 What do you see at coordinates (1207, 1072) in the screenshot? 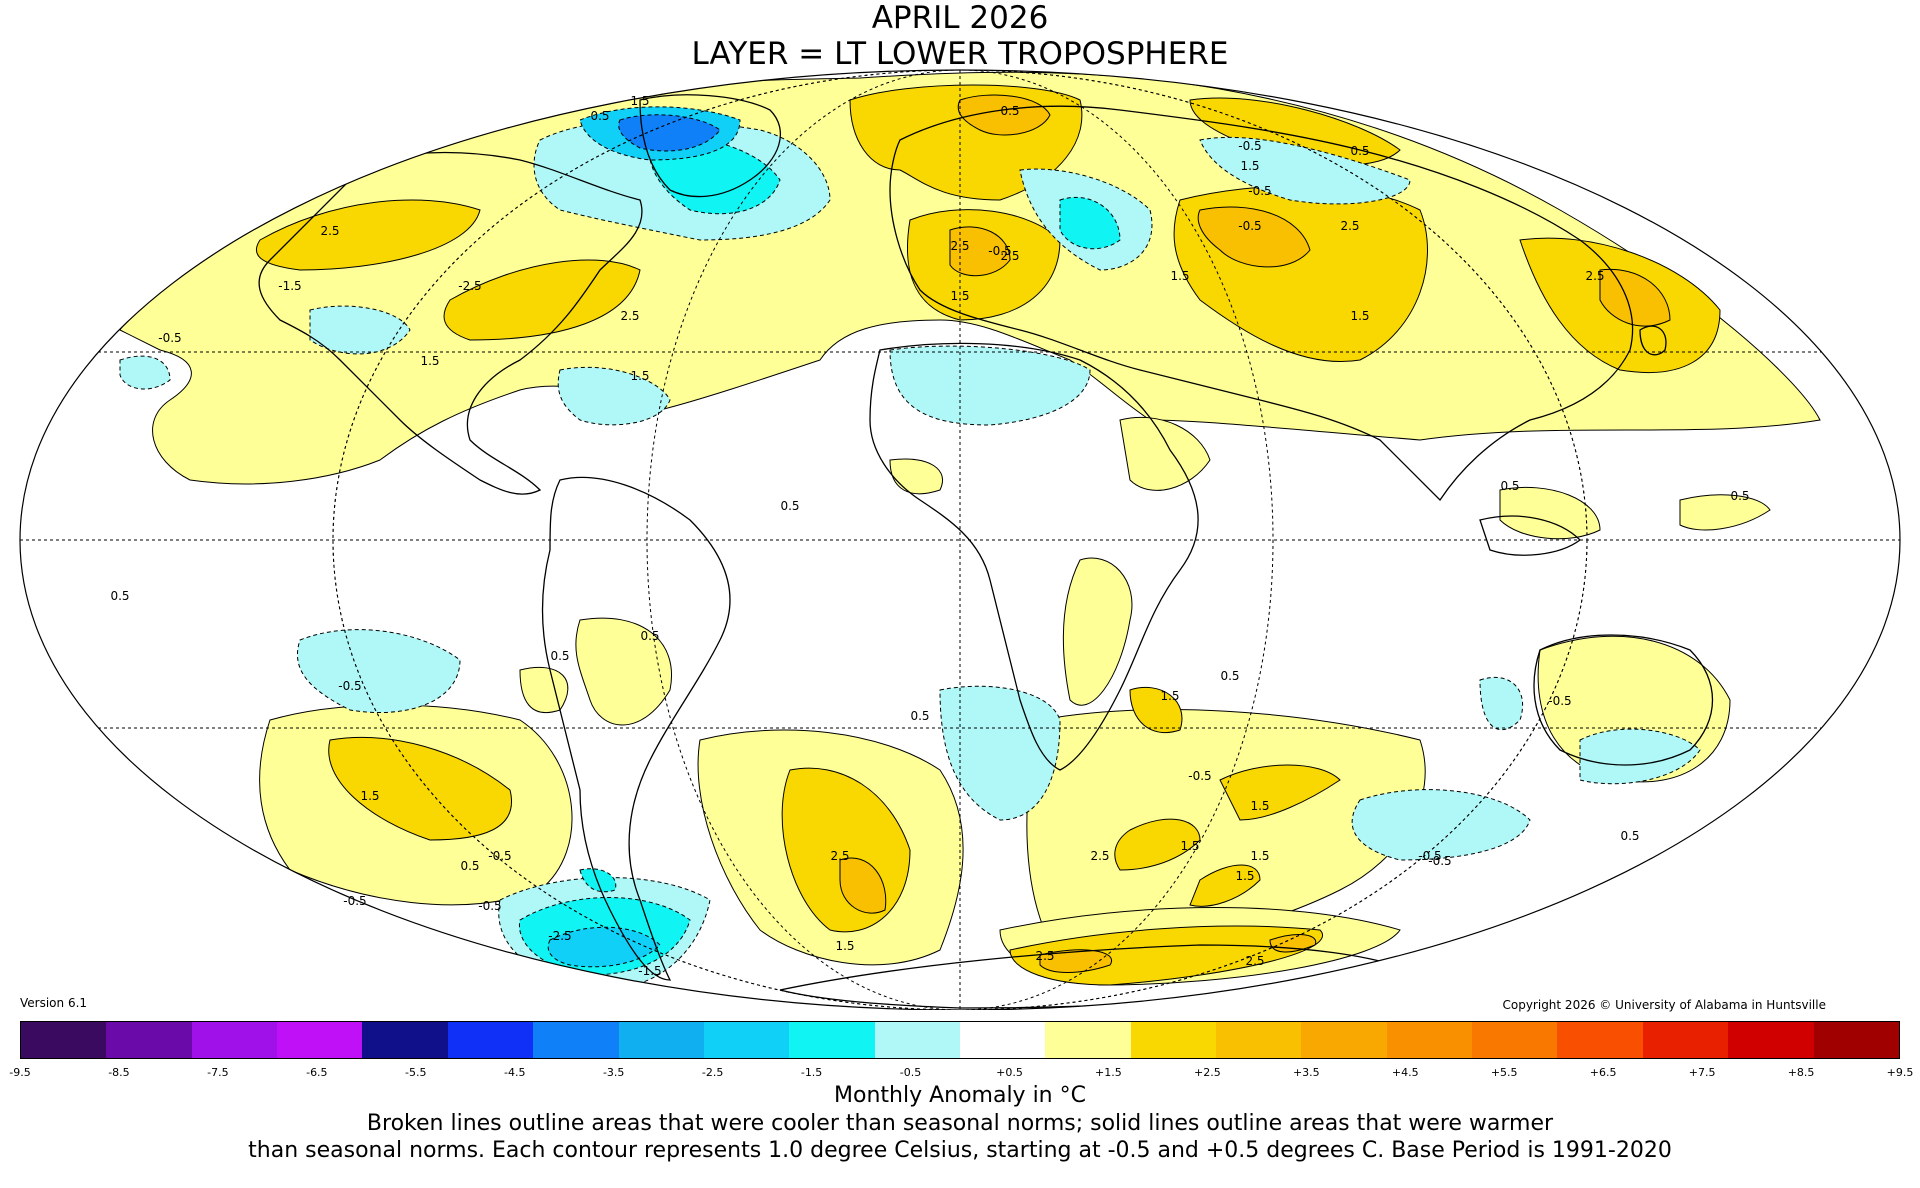
I see `colorbar-tick-label: +2.5` at bounding box center [1207, 1072].